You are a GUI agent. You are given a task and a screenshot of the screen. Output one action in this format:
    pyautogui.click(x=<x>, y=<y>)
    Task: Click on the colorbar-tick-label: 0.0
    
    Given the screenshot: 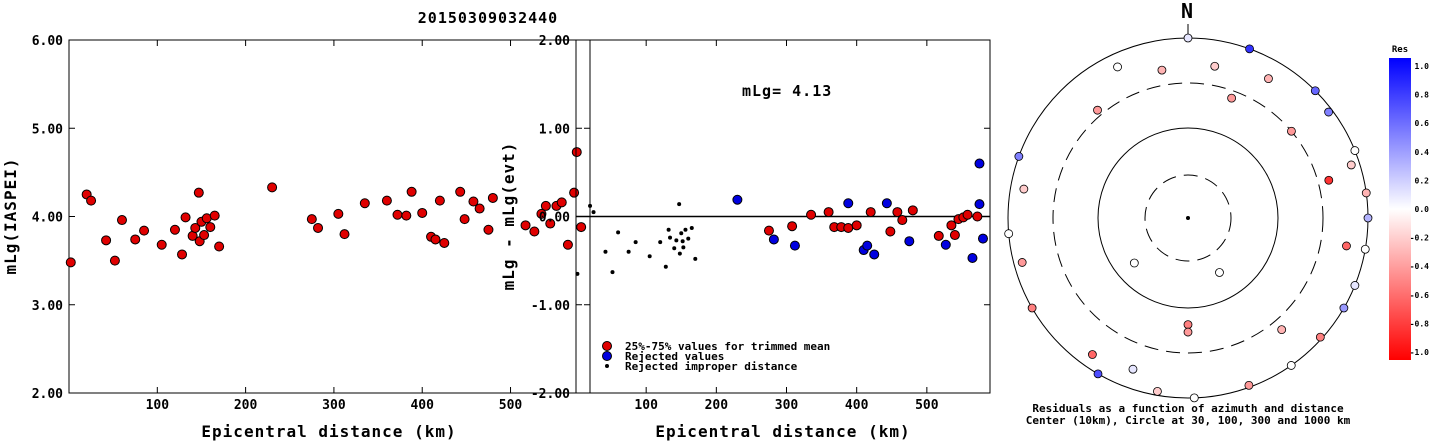 What is the action you would take?
    pyautogui.click(x=1422, y=209)
    